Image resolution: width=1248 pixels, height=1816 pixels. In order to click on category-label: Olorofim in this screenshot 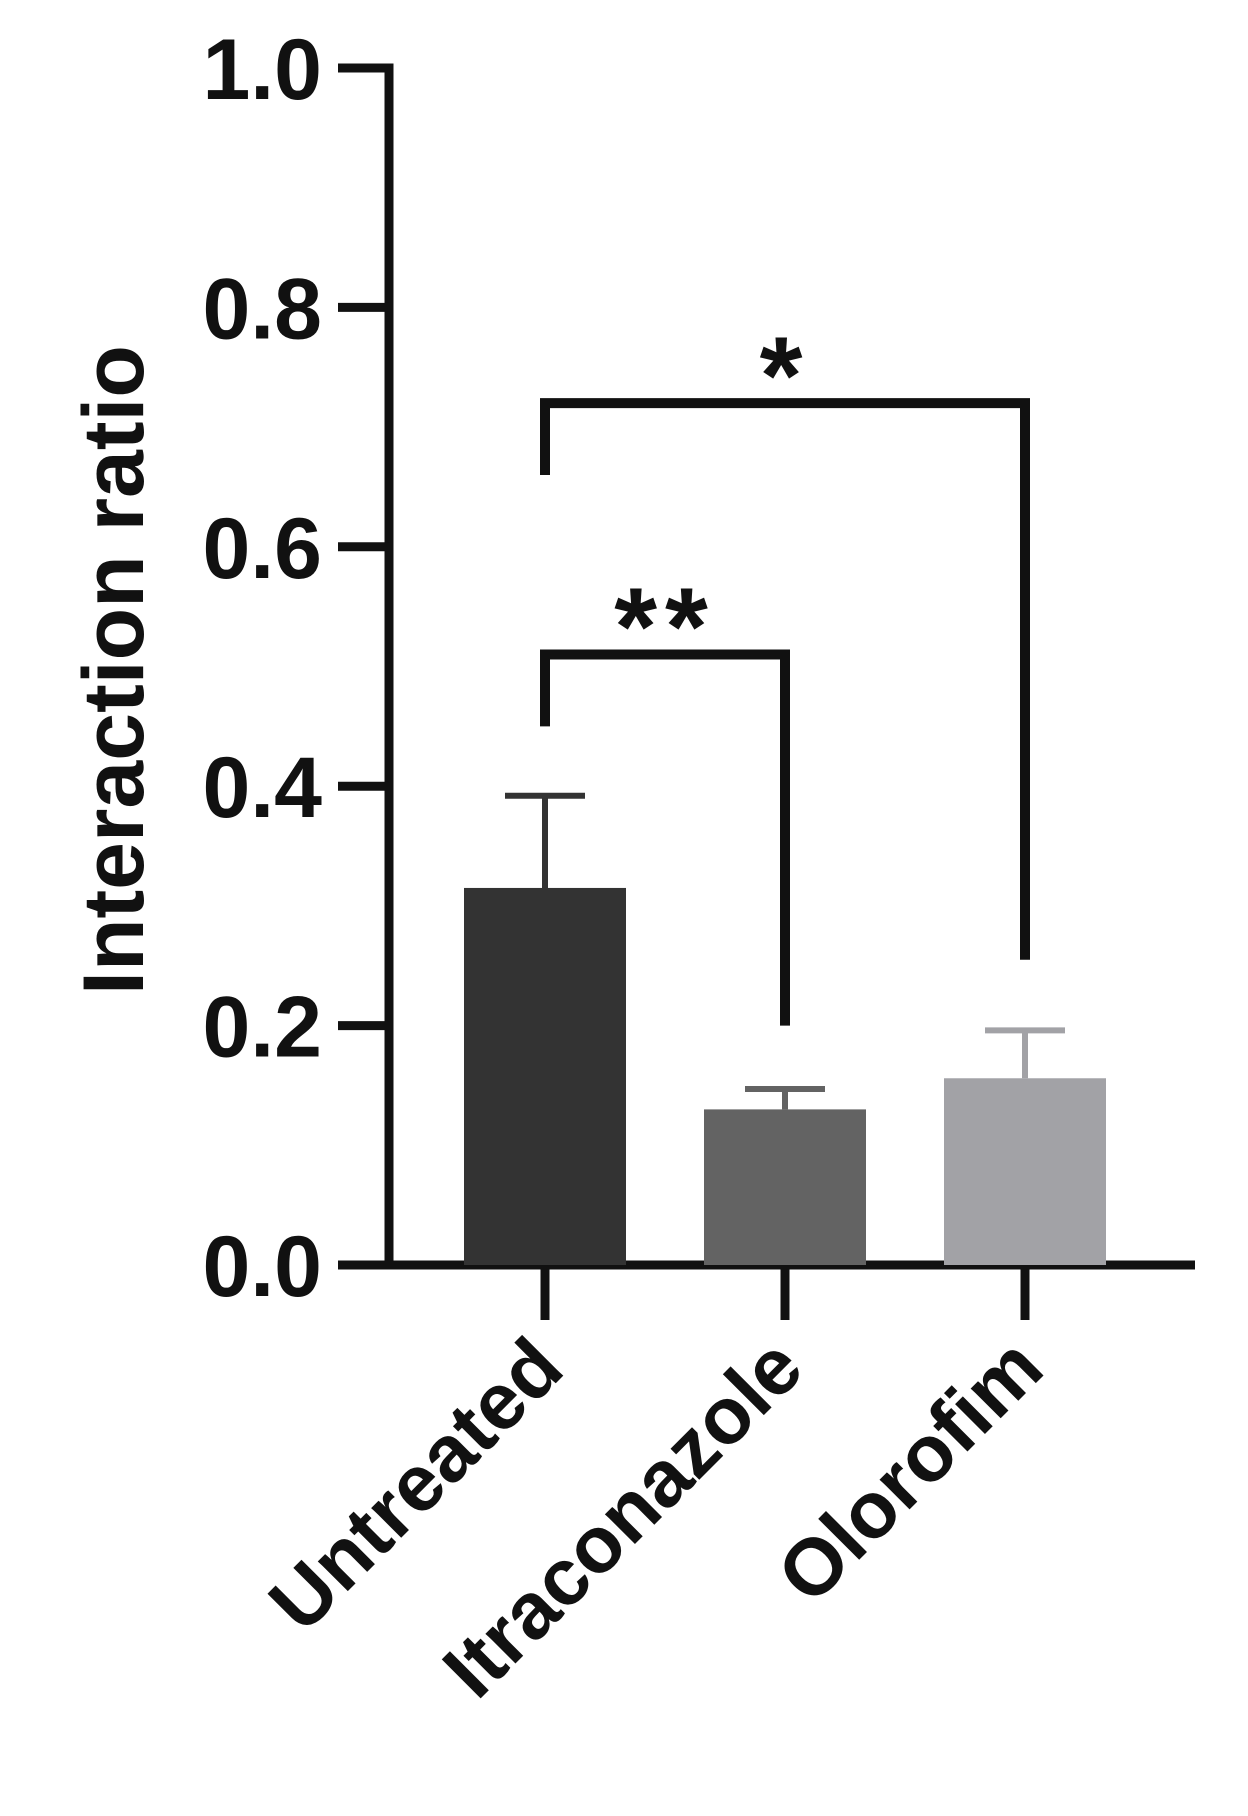, I will do `click(909, 1470)`.